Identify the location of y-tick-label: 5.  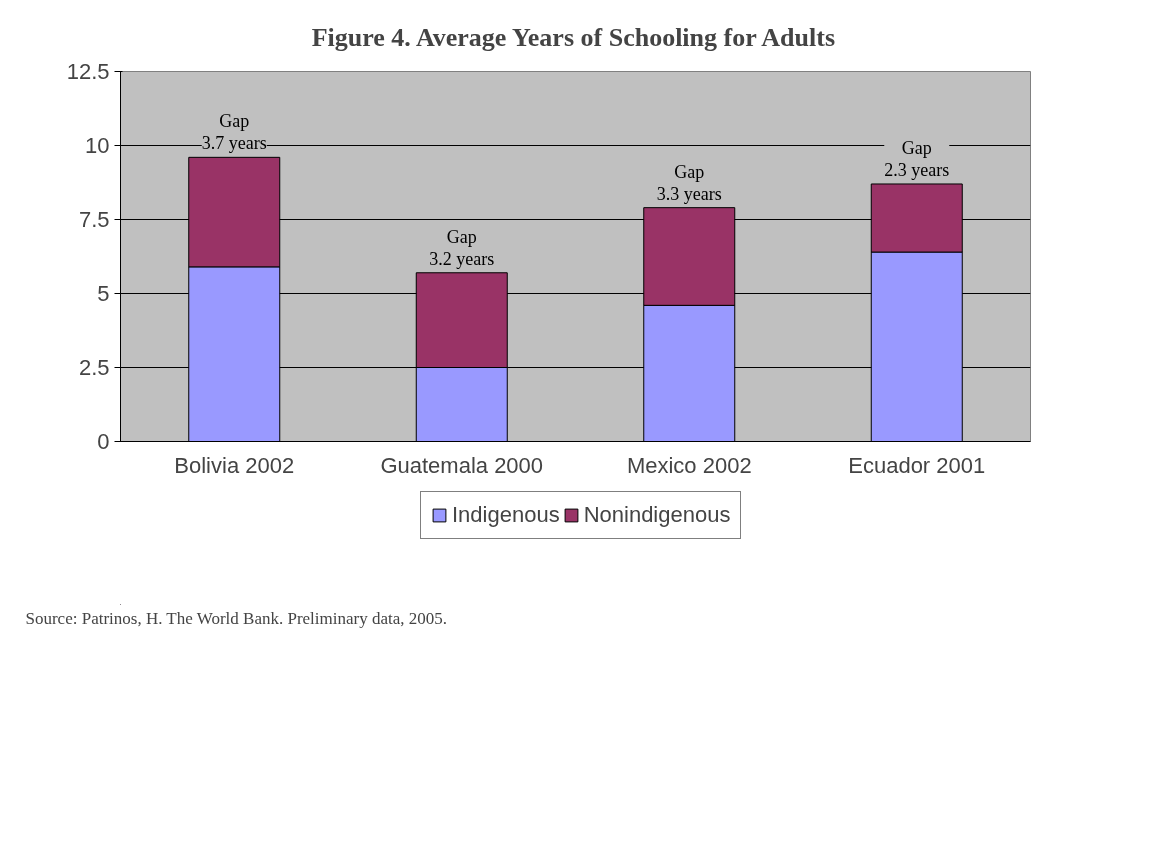
(103, 293).